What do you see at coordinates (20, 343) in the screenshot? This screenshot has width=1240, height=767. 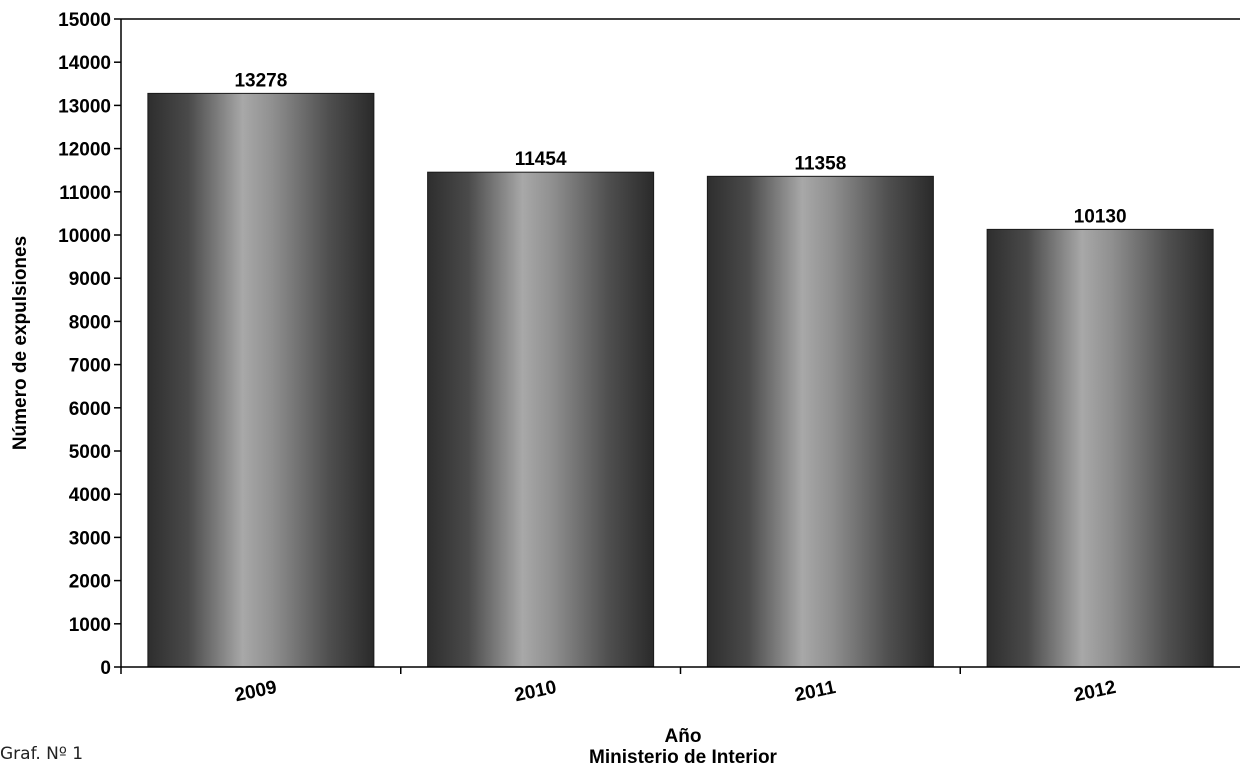 I see `y-axis-title: Número de expulsiones` at bounding box center [20, 343].